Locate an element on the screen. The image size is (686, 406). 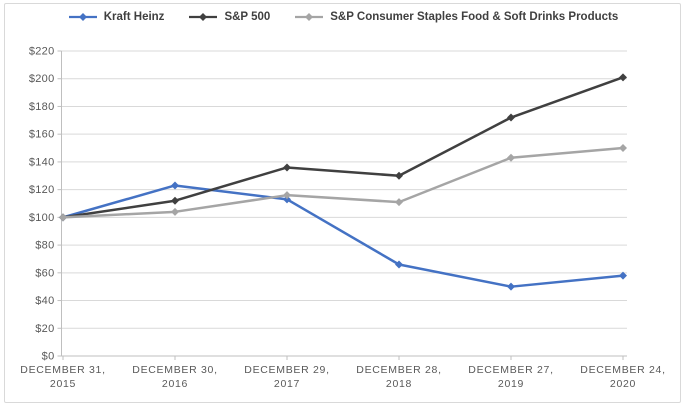
y-axis-label: $220 is located at coordinates (42, 52).